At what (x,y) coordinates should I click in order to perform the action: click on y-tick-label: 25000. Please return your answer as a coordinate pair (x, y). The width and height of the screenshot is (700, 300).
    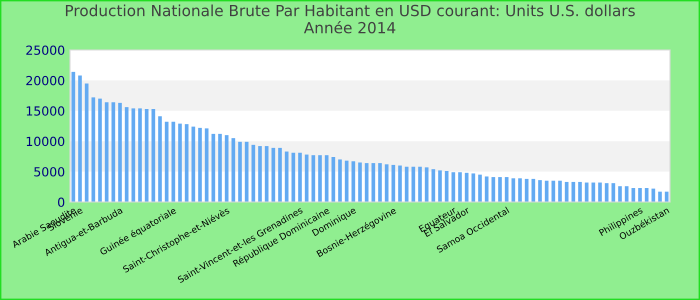
    Looking at the image, I should click on (45, 50).